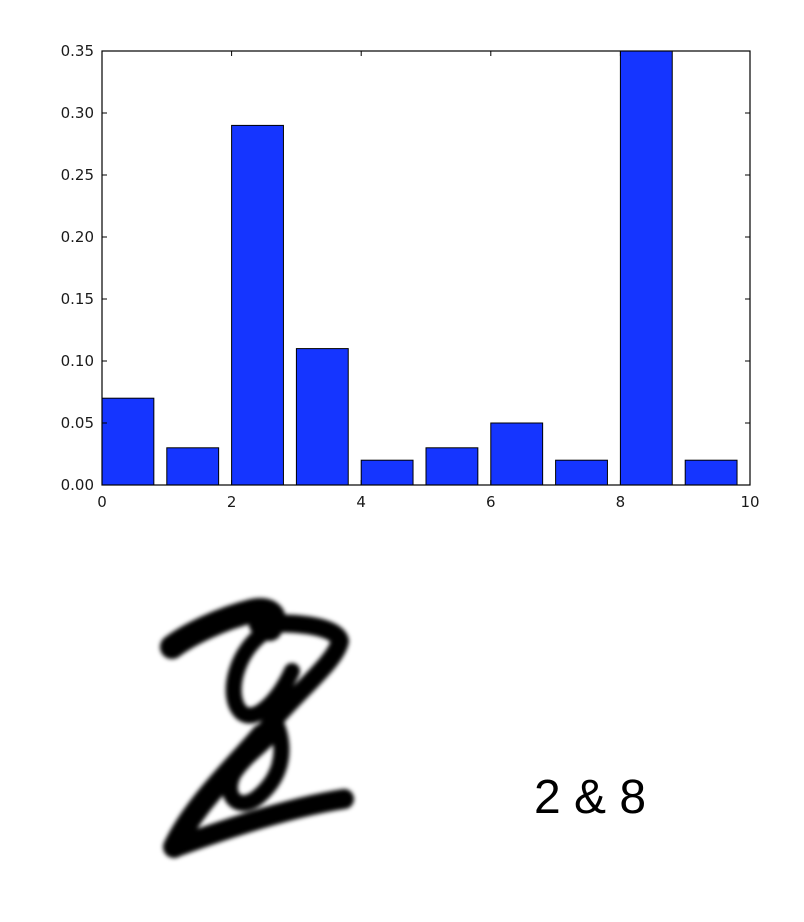 Image resolution: width=804 pixels, height=922 pixels. What do you see at coordinates (77, 175) in the screenshot?
I see `y-tick-label: 0.25` at bounding box center [77, 175].